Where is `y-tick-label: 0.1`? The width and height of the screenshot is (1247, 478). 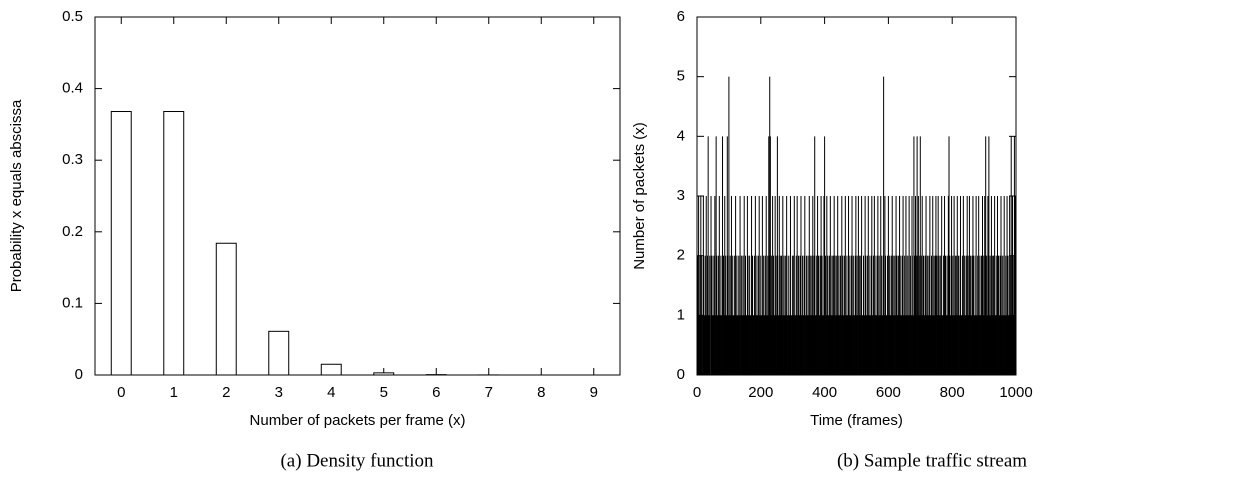
y-tick-label: 0.1 is located at coordinates (72, 302).